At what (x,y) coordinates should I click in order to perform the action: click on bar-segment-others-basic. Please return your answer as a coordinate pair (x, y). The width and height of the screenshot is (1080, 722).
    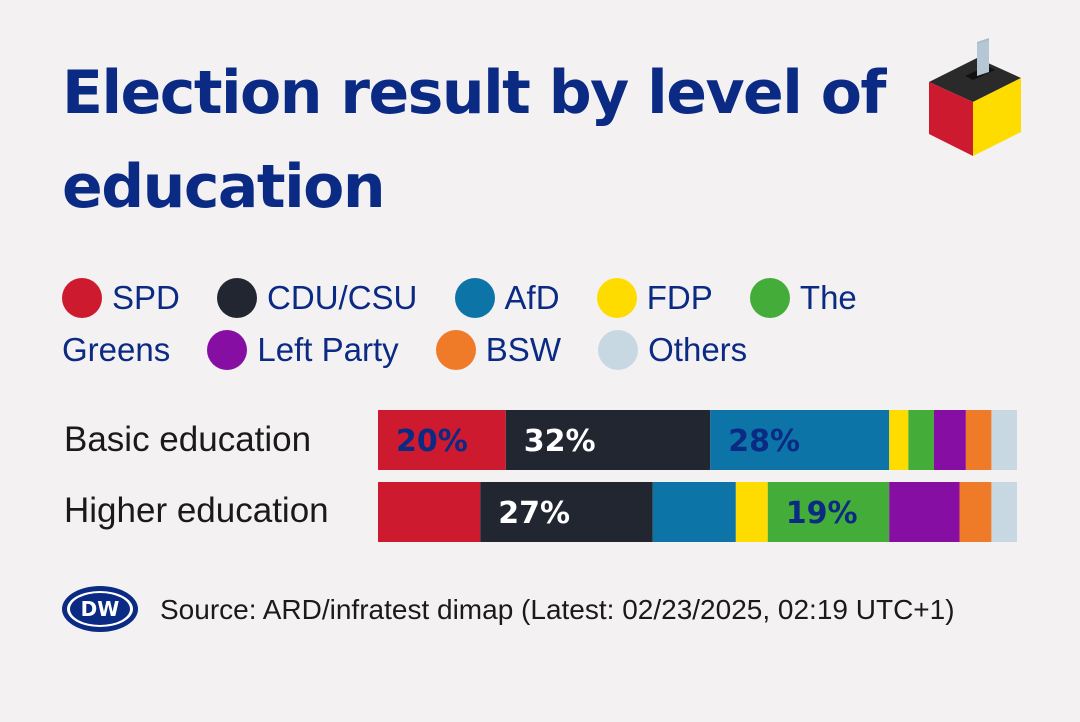
    Looking at the image, I should click on (1004, 440).